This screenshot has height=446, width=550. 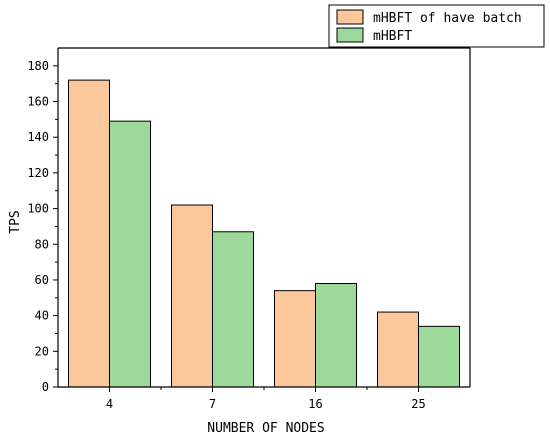 What do you see at coordinates (392, 36) in the screenshot?
I see `legend-label: mHBFT` at bounding box center [392, 36].